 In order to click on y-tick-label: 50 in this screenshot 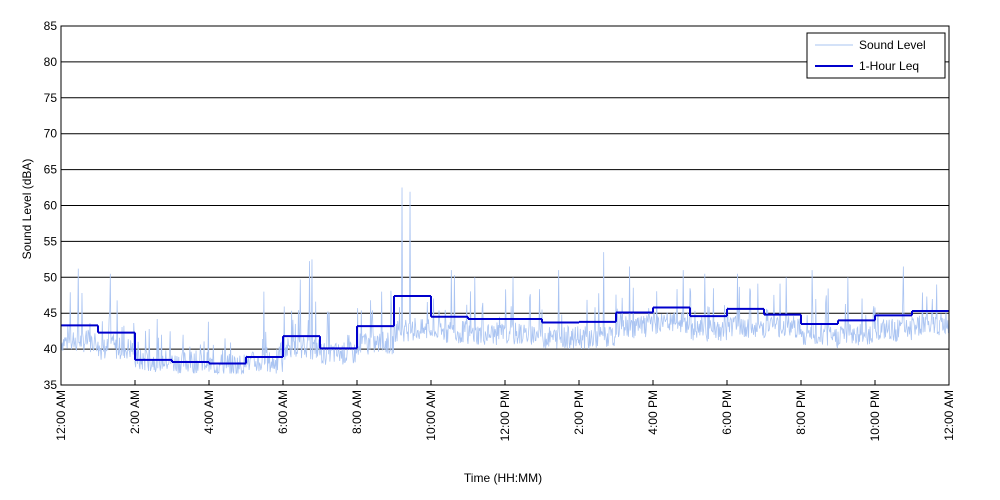, I will do `click(51, 277)`.